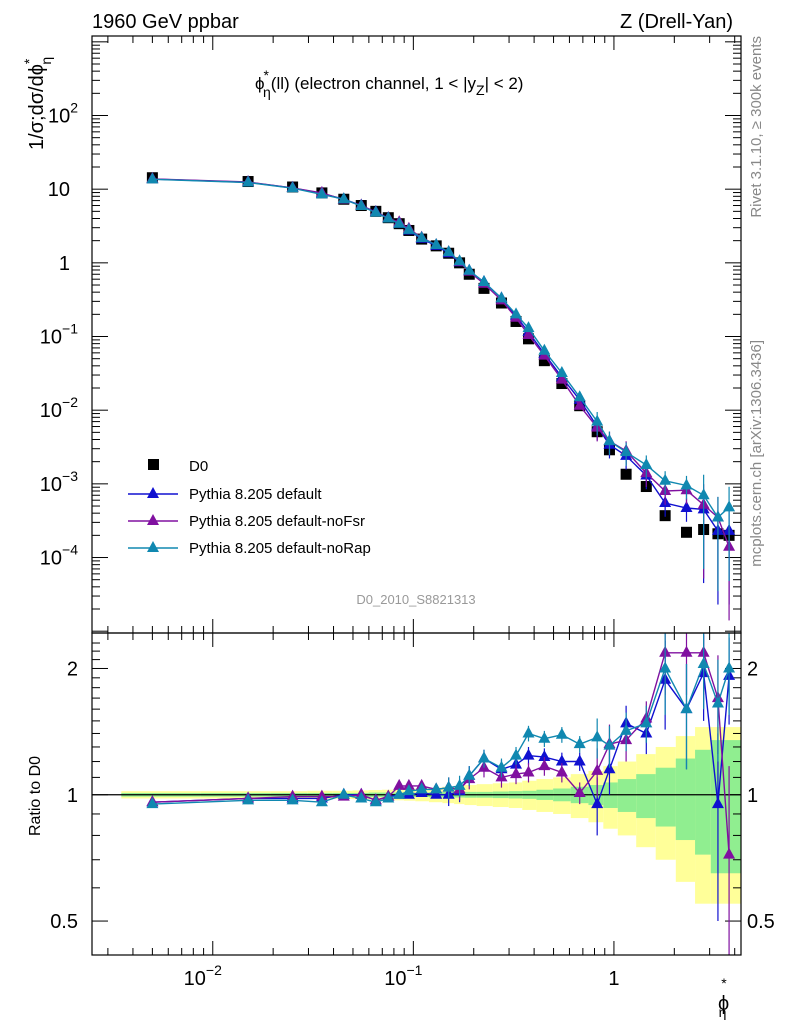 The image size is (786, 1024). What do you see at coordinates (480, 90) in the screenshot?
I see `plot-title-sub2: Z` at bounding box center [480, 90].